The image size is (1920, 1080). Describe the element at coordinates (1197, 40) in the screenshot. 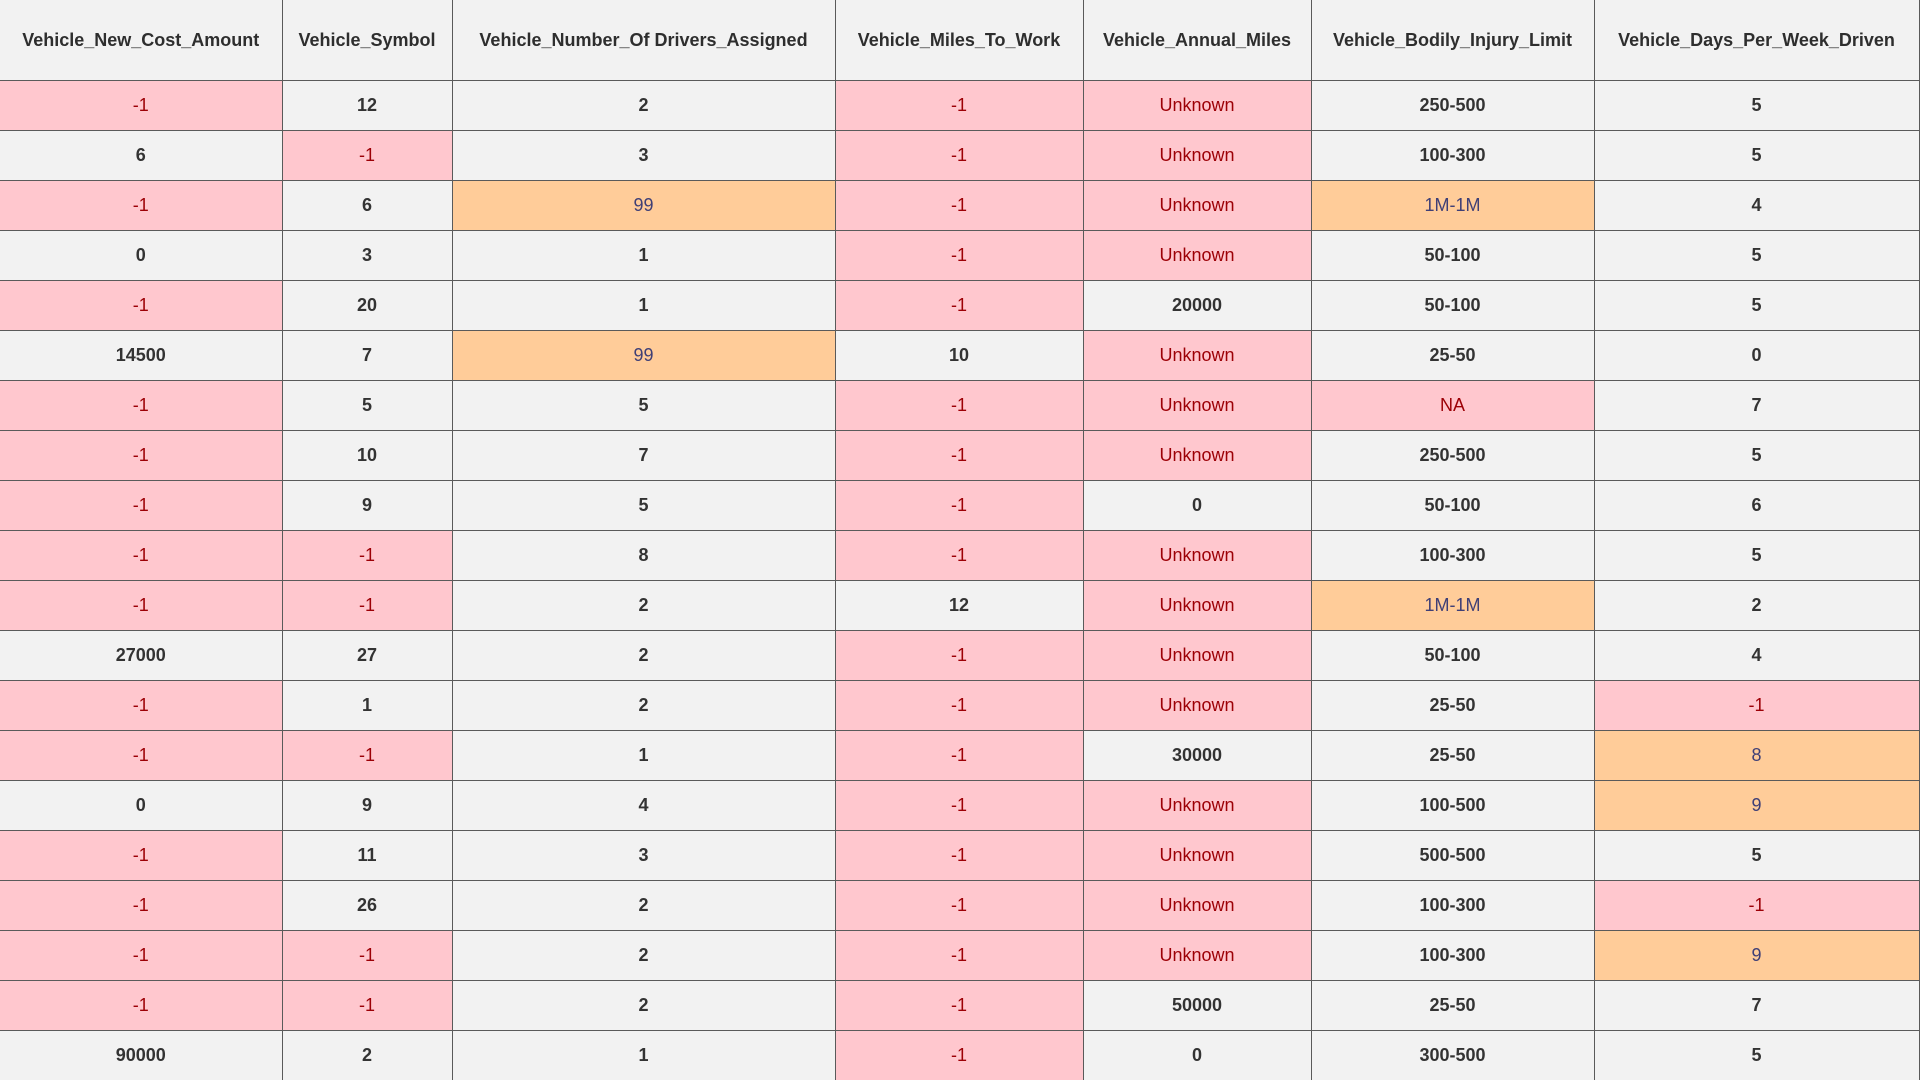

I see `column-header: Vehicle_Annual_Miles` at that location.